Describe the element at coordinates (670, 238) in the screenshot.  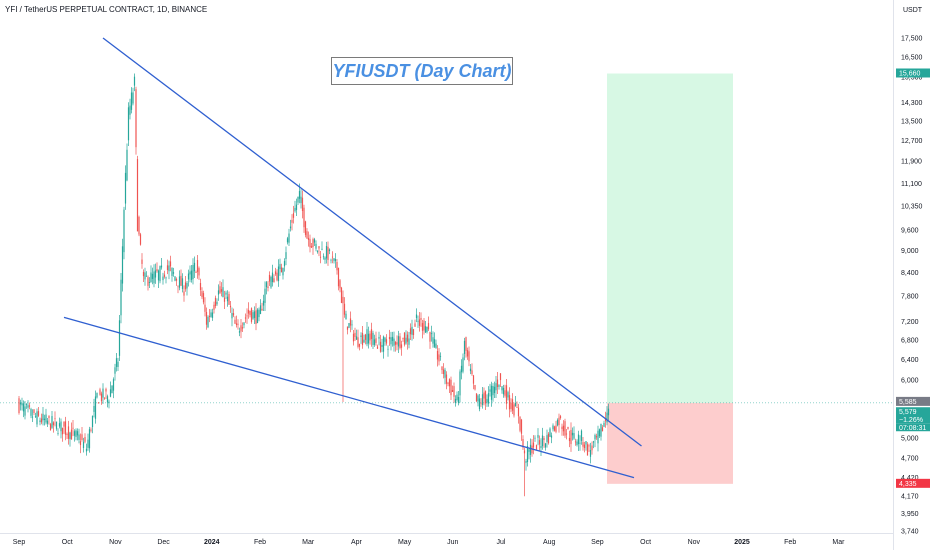
I see `target-zone` at that location.